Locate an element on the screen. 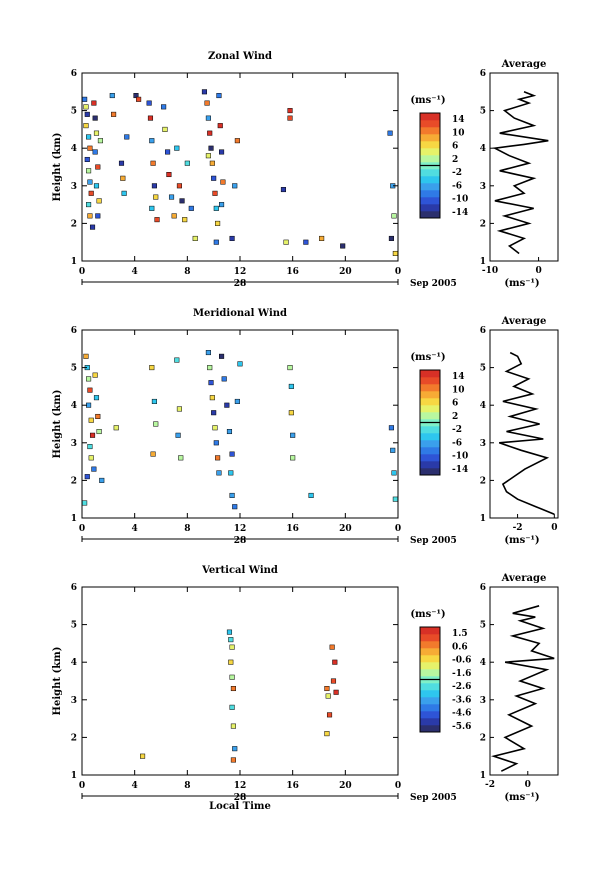 This screenshot has height=873, width=611. x-tick-label: 4 is located at coordinates (135, 272).